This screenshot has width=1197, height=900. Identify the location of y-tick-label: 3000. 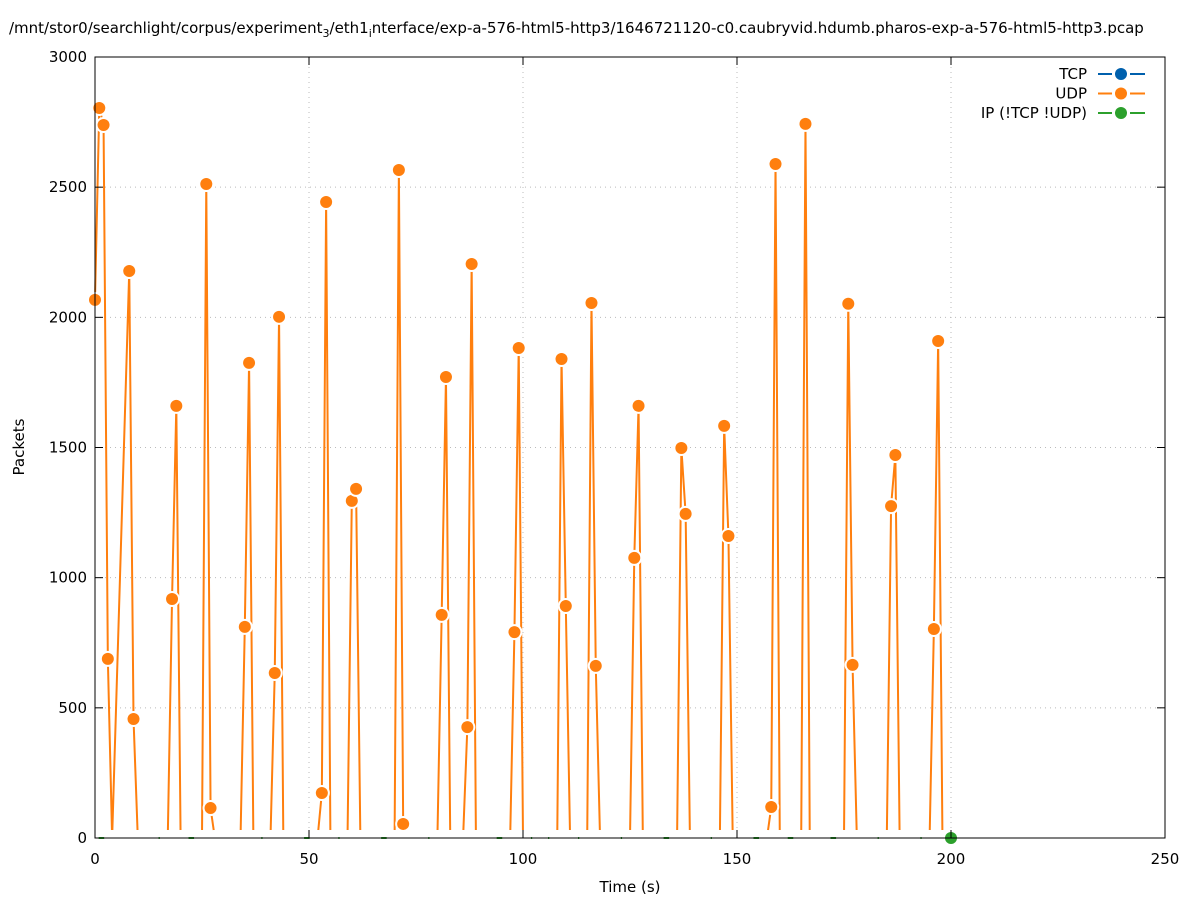
(68, 57).